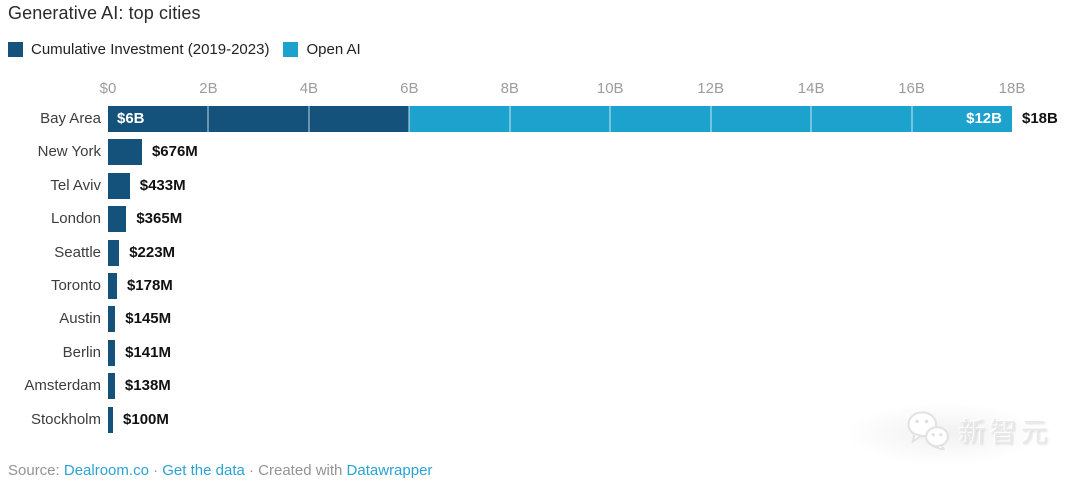 The width and height of the screenshot is (1080, 485). I want to click on bar-bay-area: $6B $12B, so click(560, 119).